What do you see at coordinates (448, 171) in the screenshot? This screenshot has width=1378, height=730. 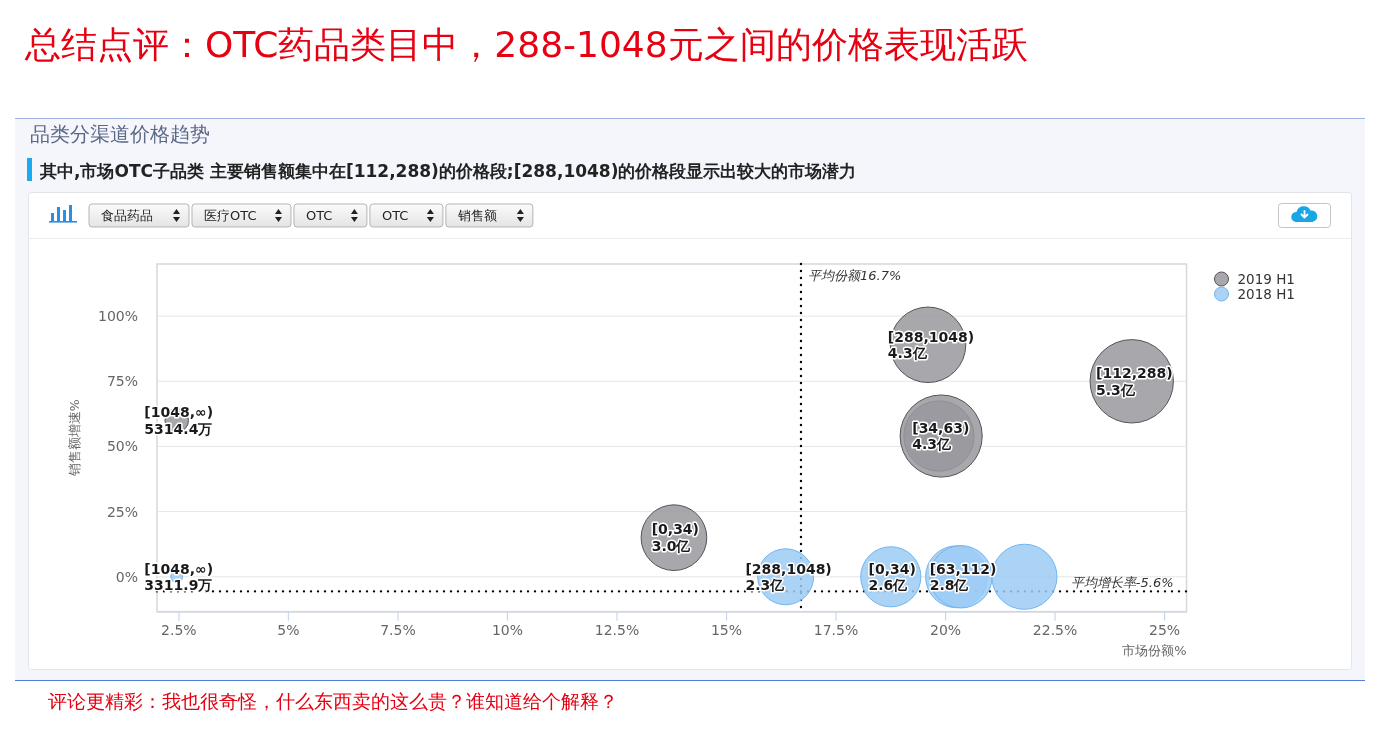 I see `chart-subtitle: 其中,市场OTC子品类 主要销售额集中在[112,288)的价格段;[288,1048)的价格段显示出较大的市场潜力` at bounding box center [448, 171].